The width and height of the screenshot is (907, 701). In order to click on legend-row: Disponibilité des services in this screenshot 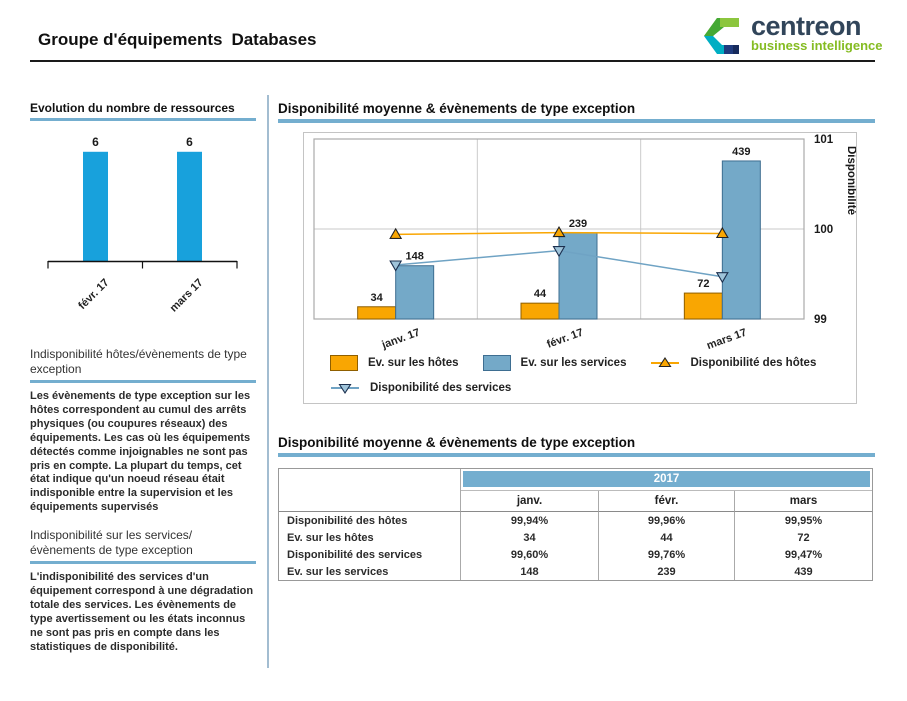, I will do `click(593, 388)`.